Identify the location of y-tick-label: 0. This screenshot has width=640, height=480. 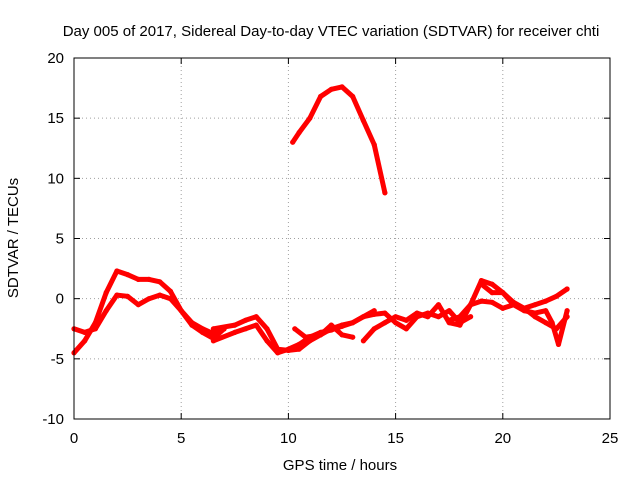
(60, 299).